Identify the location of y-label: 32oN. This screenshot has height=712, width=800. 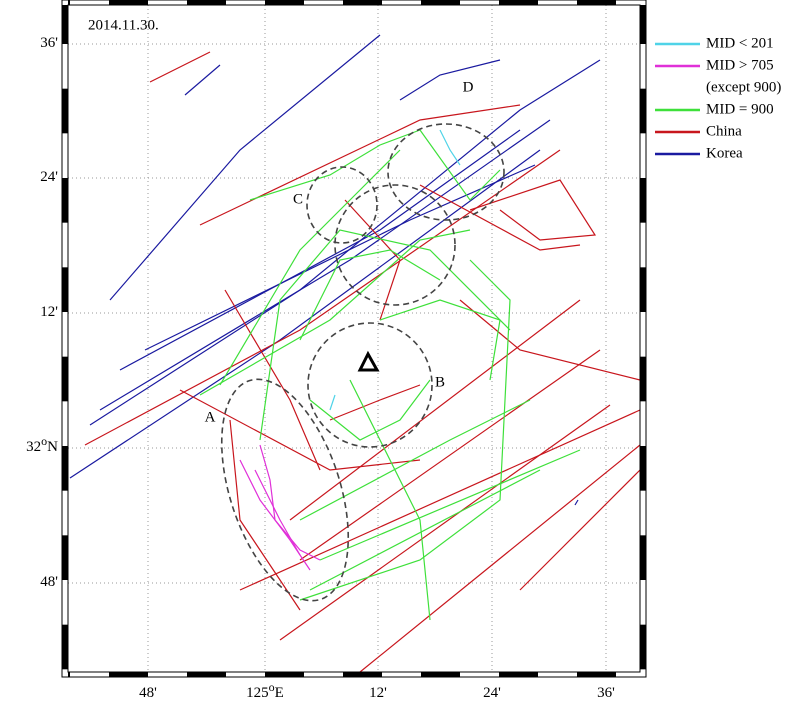
(42, 445).